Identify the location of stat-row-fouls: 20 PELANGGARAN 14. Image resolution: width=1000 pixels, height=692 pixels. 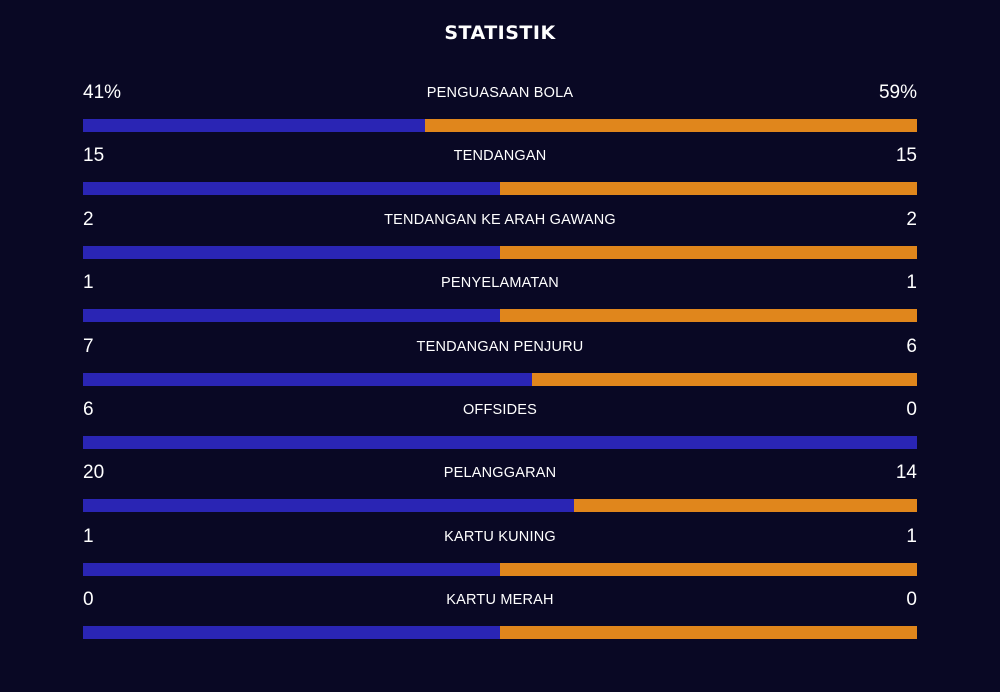
(500, 491).